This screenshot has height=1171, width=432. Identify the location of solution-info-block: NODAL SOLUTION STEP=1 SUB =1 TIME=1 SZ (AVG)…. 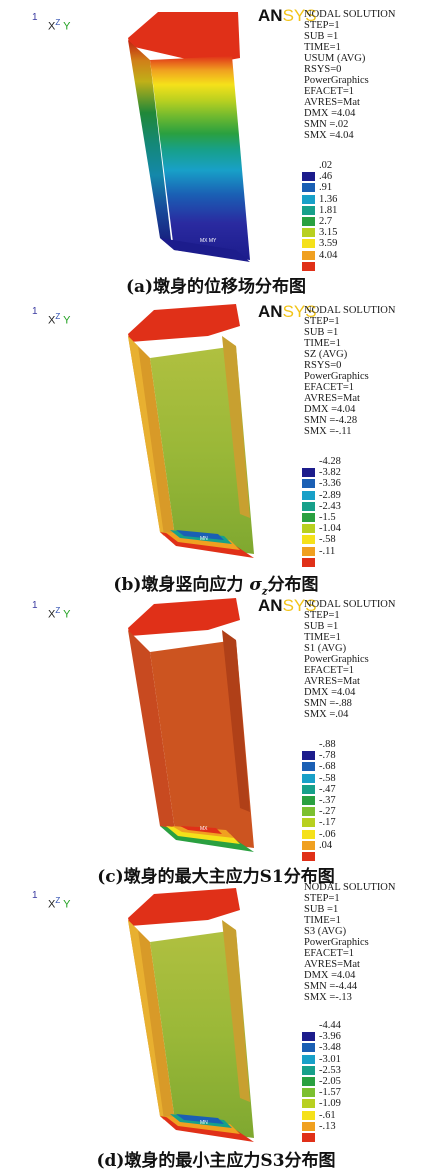
(349, 371).